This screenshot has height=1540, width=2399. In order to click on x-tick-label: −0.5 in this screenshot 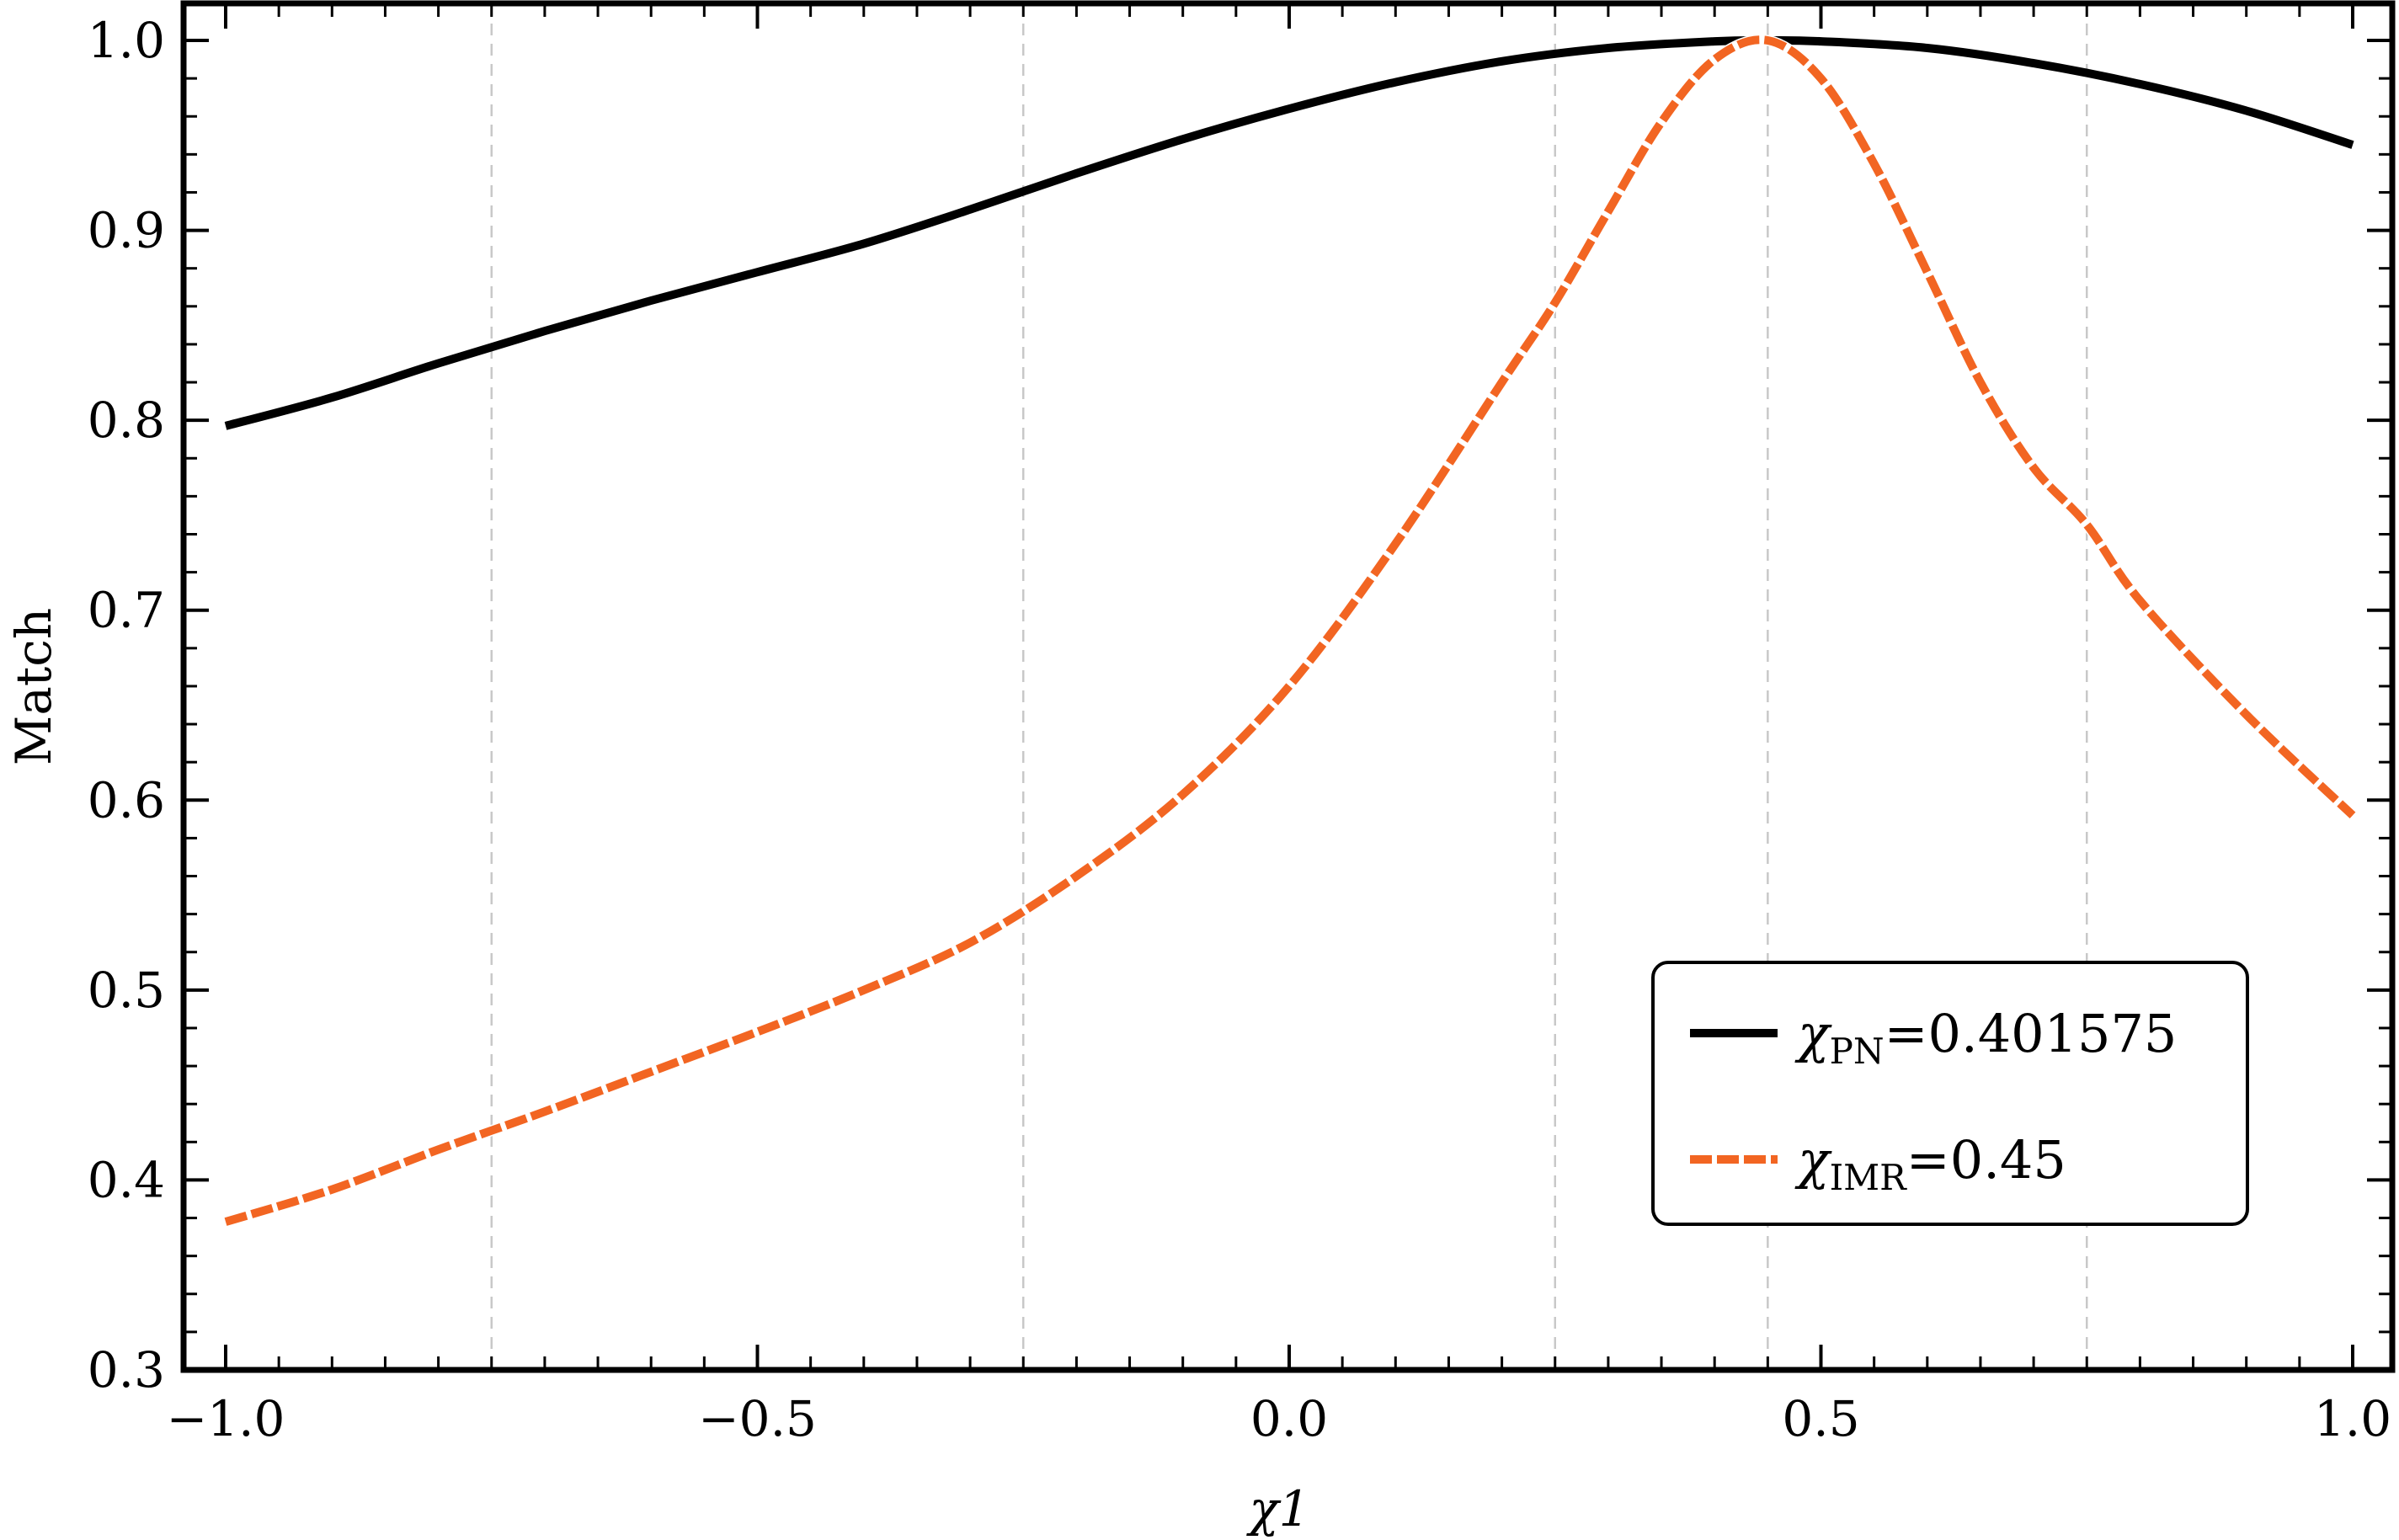, I will do `click(757, 1418)`.